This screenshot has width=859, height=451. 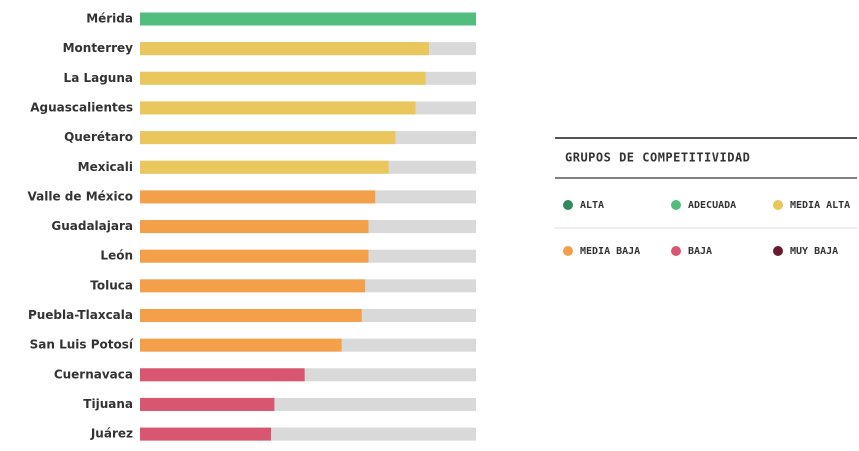 I want to click on legend-label: MEDIA BAJA, so click(x=610, y=251).